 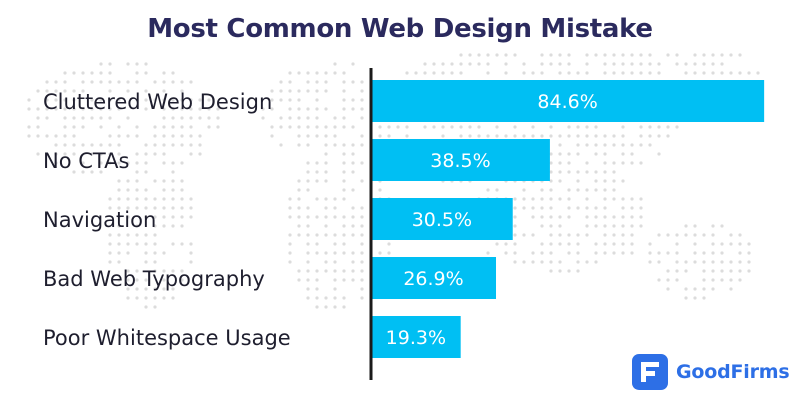 I want to click on goodfirms-logo: GoodFirms, so click(x=711, y=372).